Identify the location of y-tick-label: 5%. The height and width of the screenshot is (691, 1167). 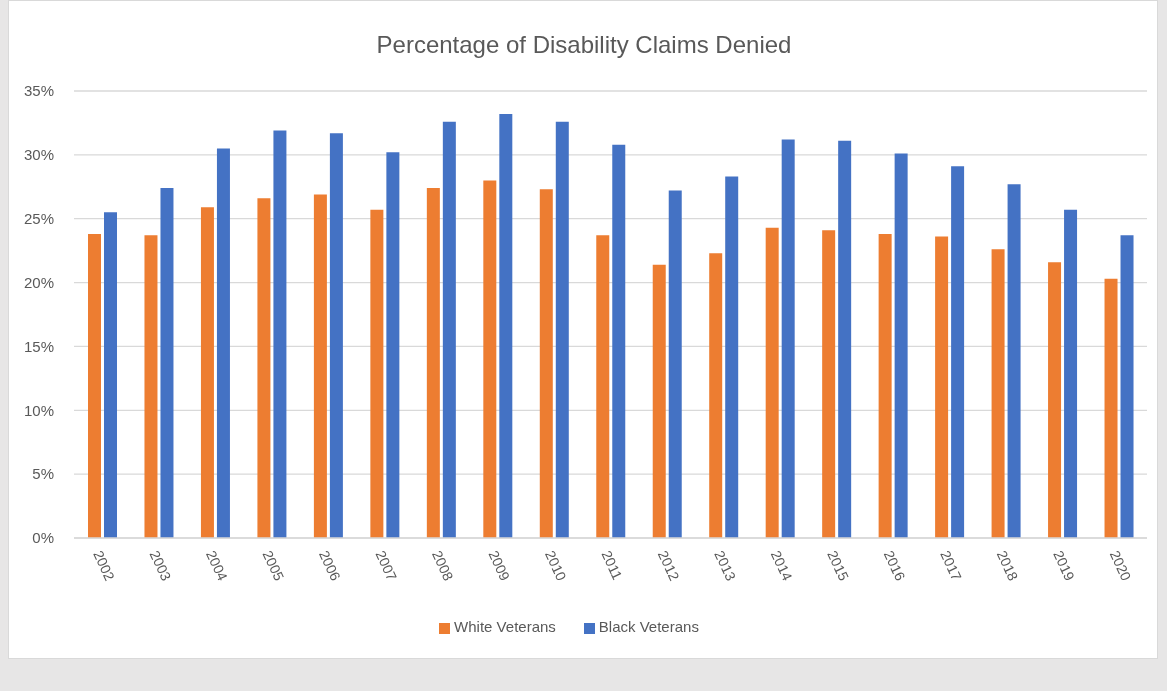
(43, 474).